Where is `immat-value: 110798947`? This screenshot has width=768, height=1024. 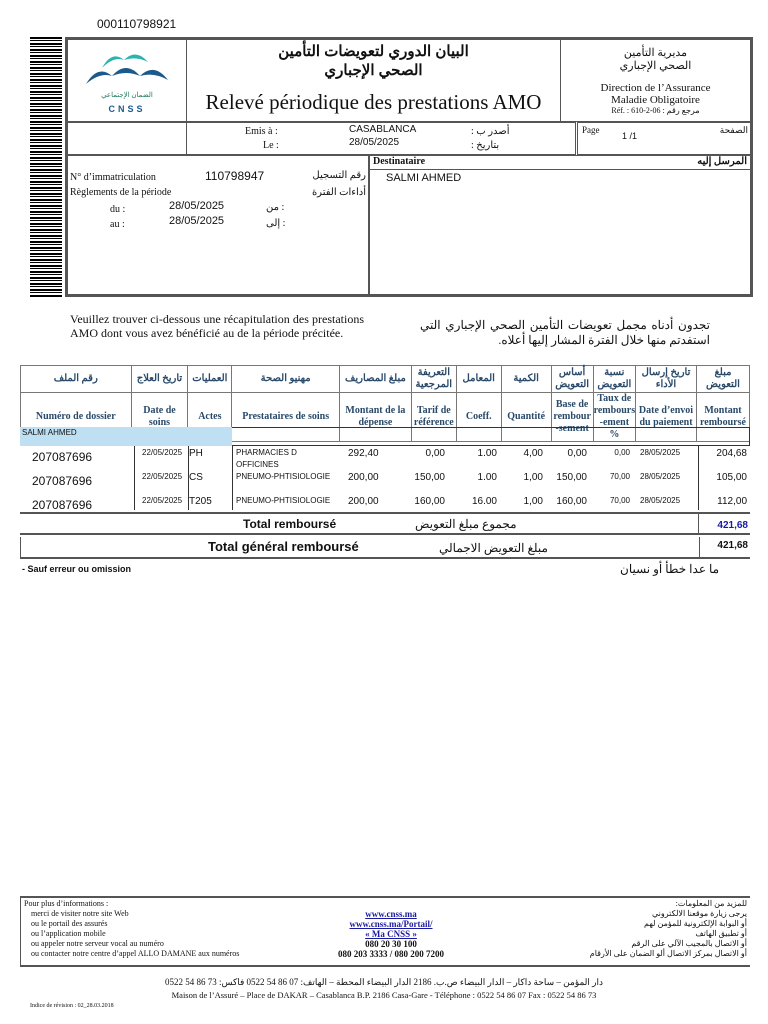 immat-value: 110798947 is located at coordinates (235, 176).